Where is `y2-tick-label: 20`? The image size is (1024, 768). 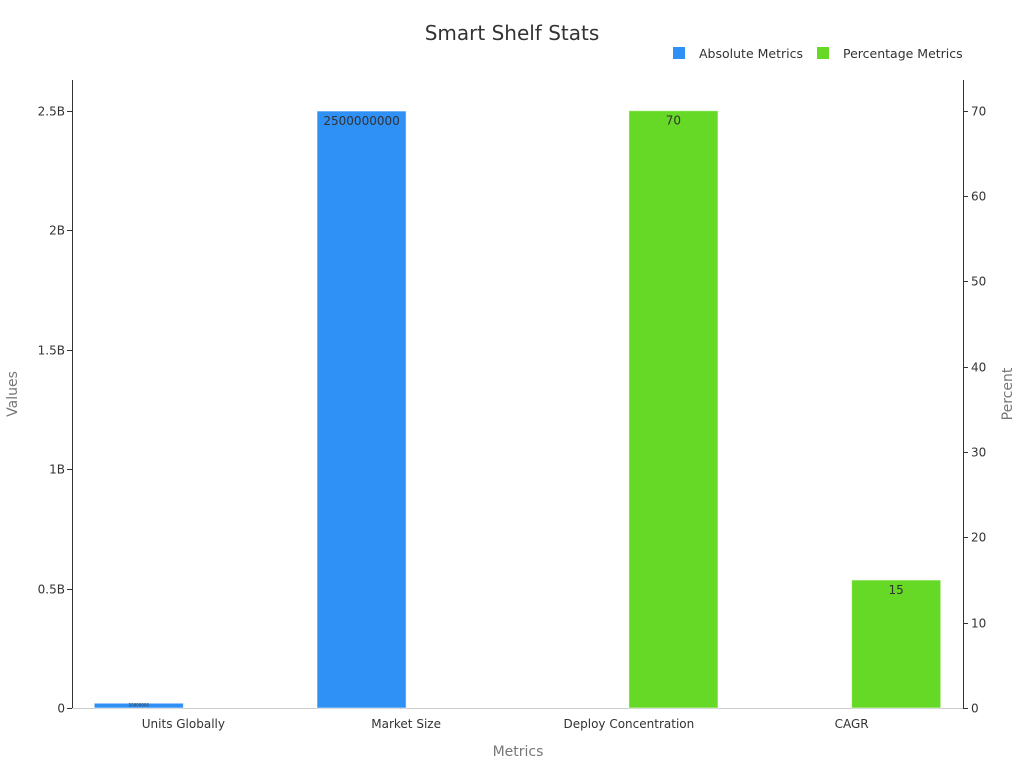 y2-tick-label: 20 is located at coordinates (978, 538).